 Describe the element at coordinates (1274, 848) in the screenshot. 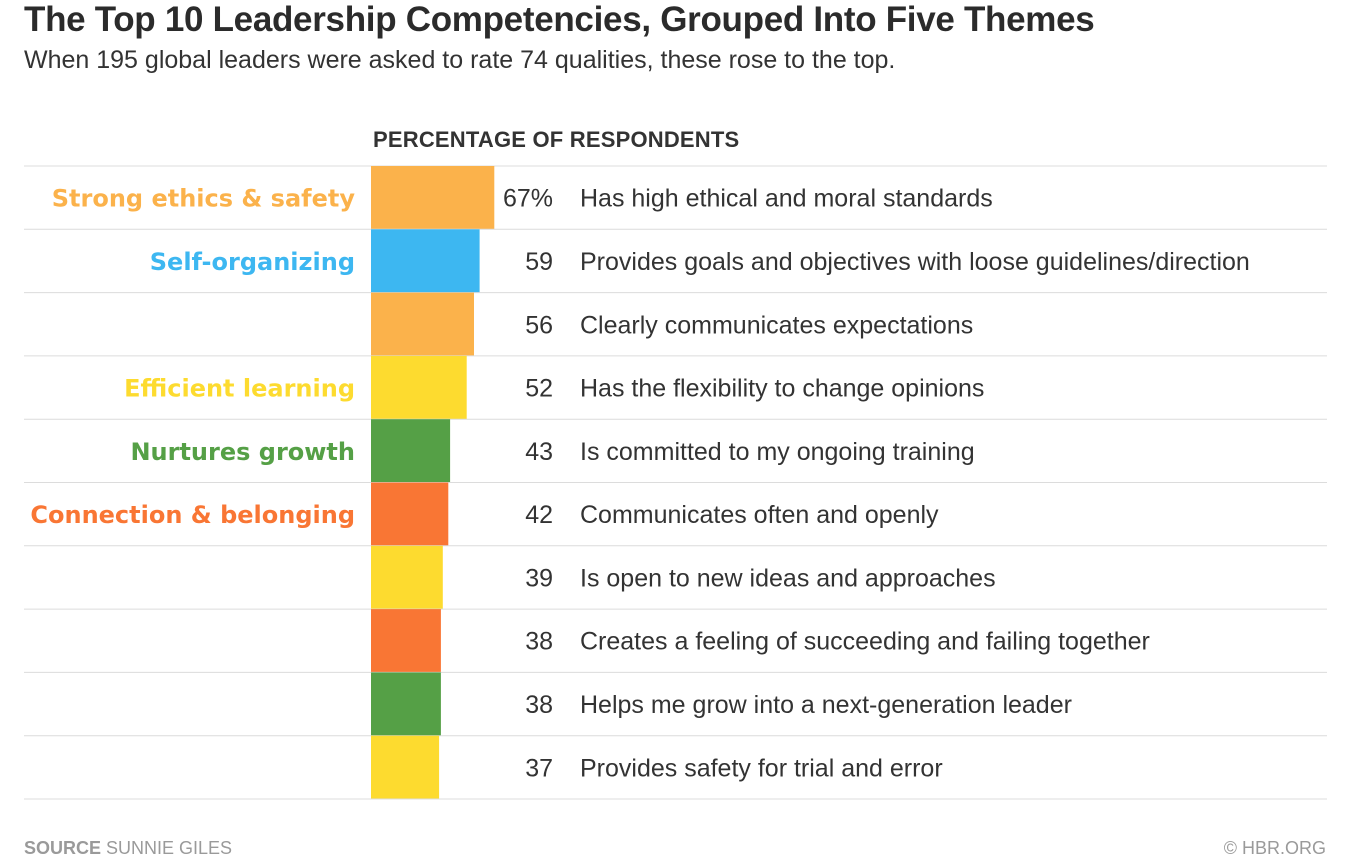

I see `credit-note: © HBR.ORG` at that location.